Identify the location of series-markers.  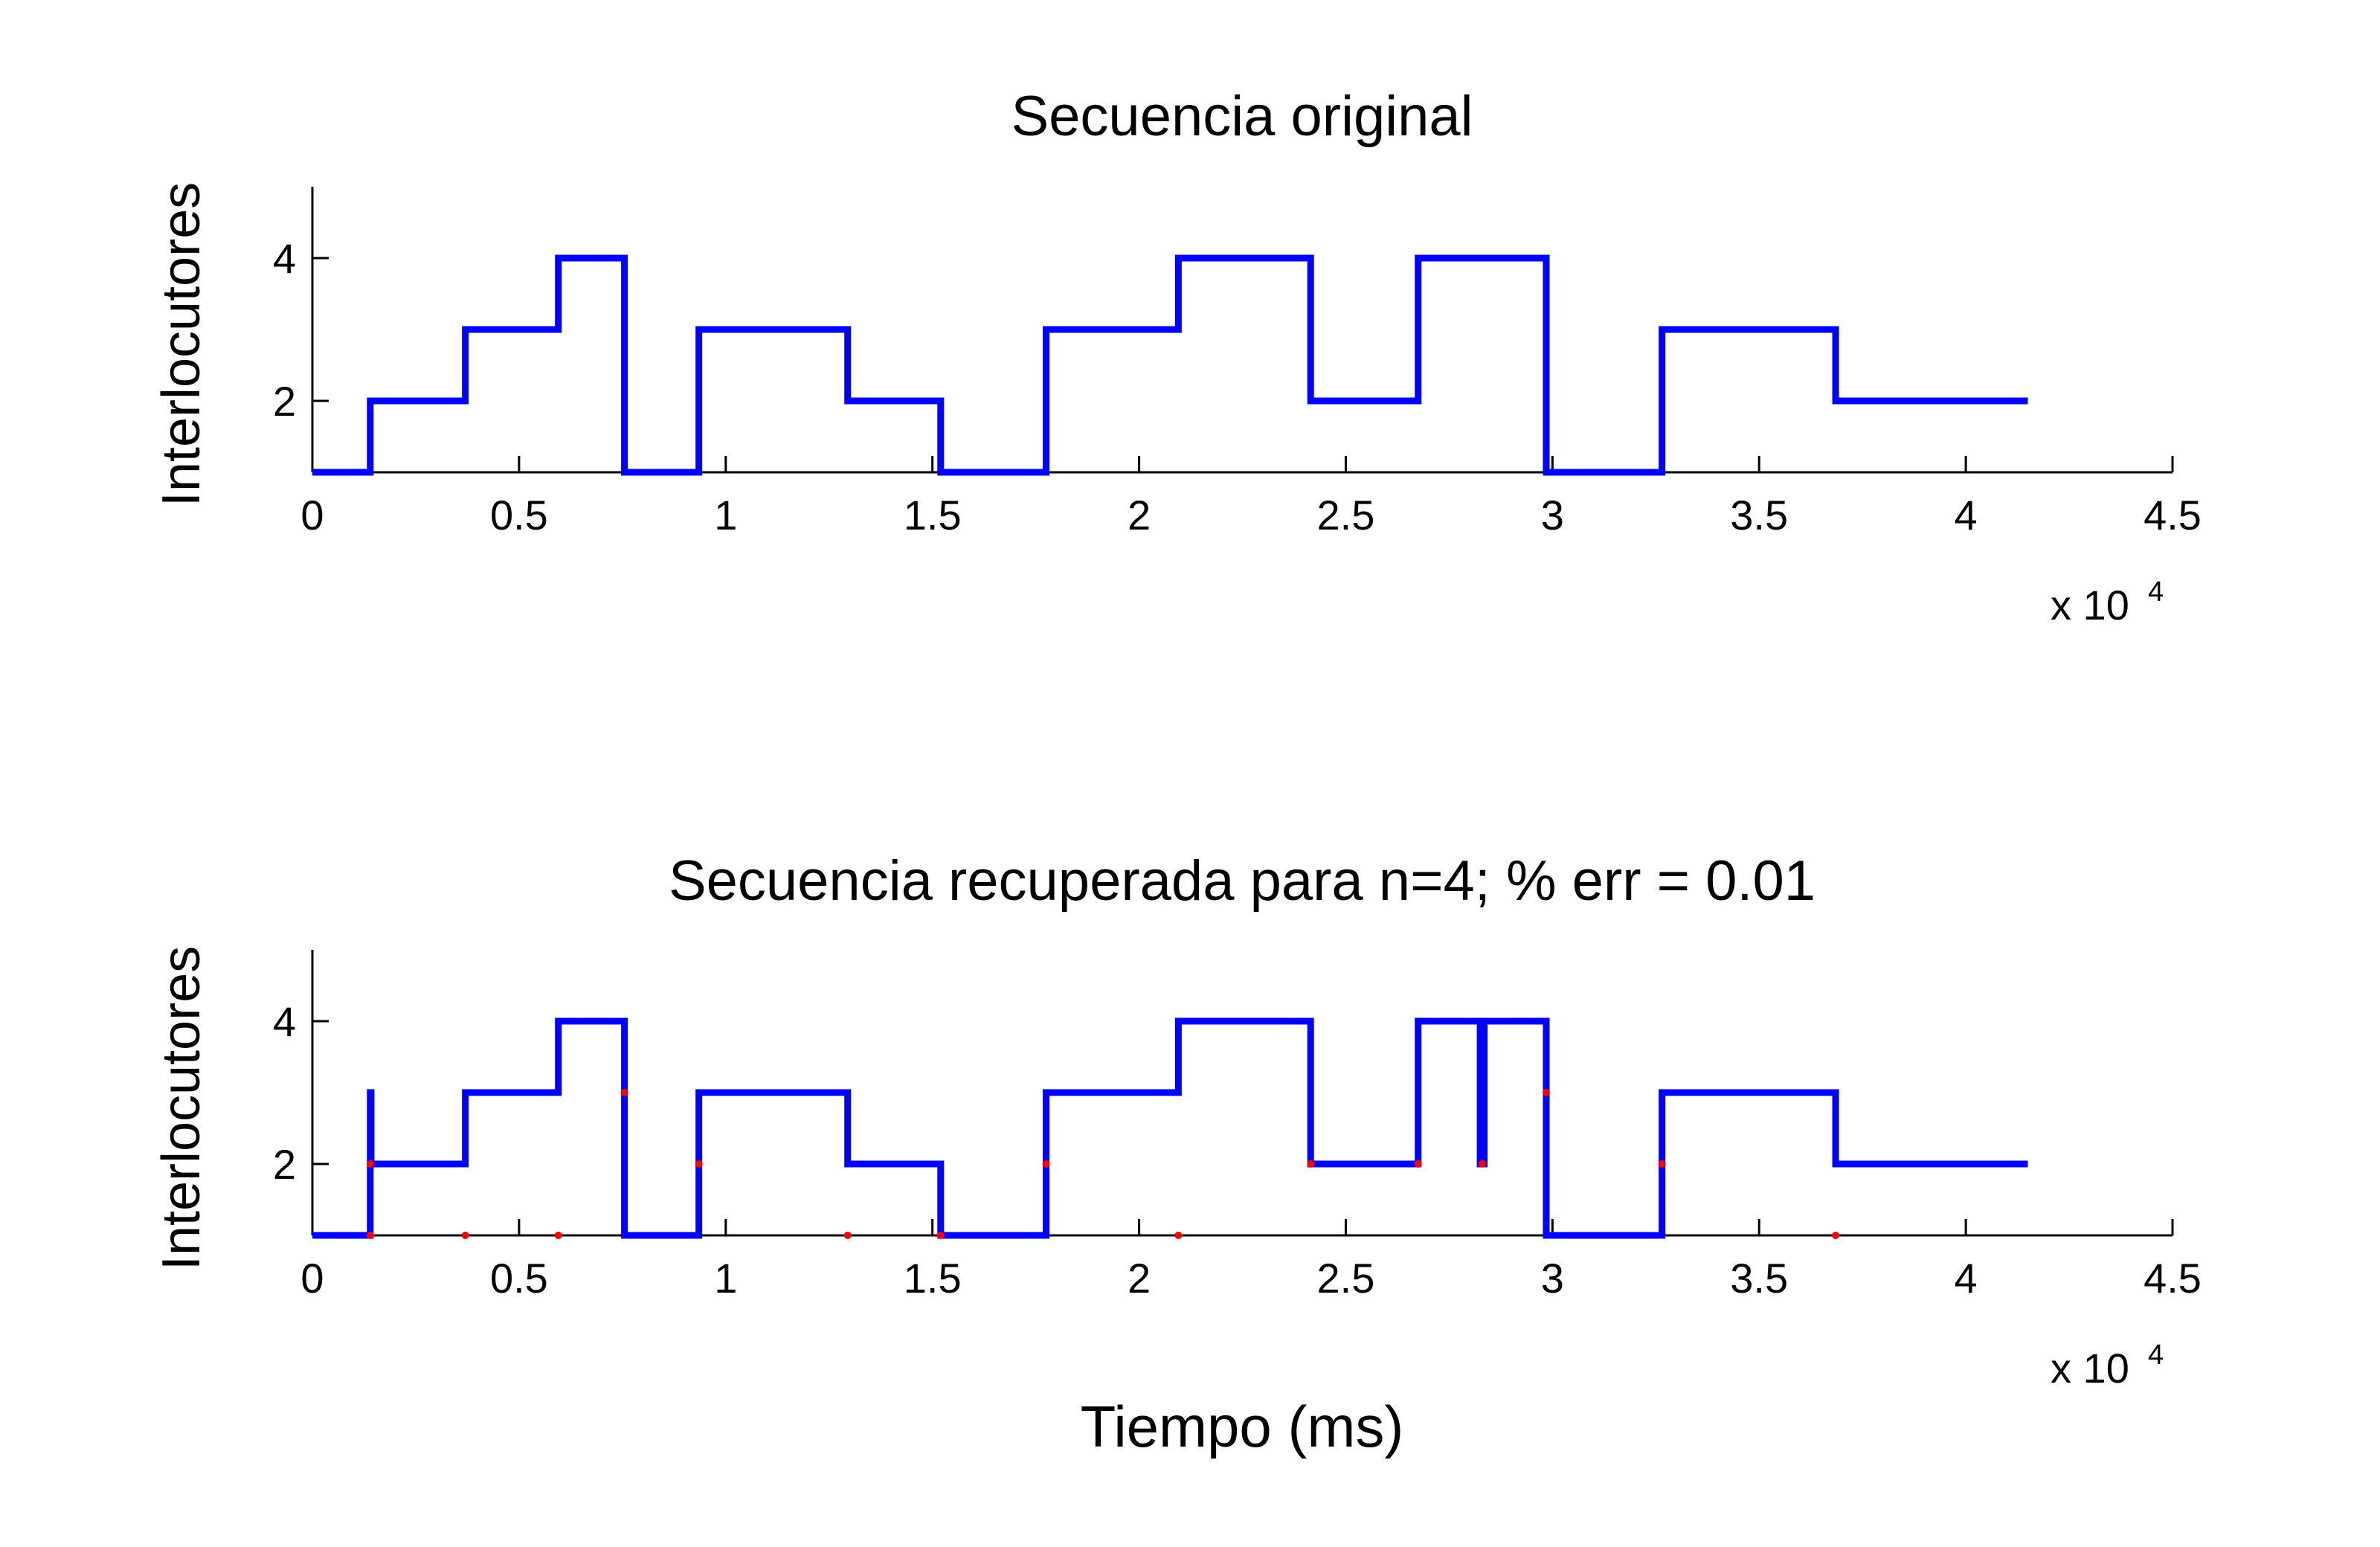
(1103, 1164).